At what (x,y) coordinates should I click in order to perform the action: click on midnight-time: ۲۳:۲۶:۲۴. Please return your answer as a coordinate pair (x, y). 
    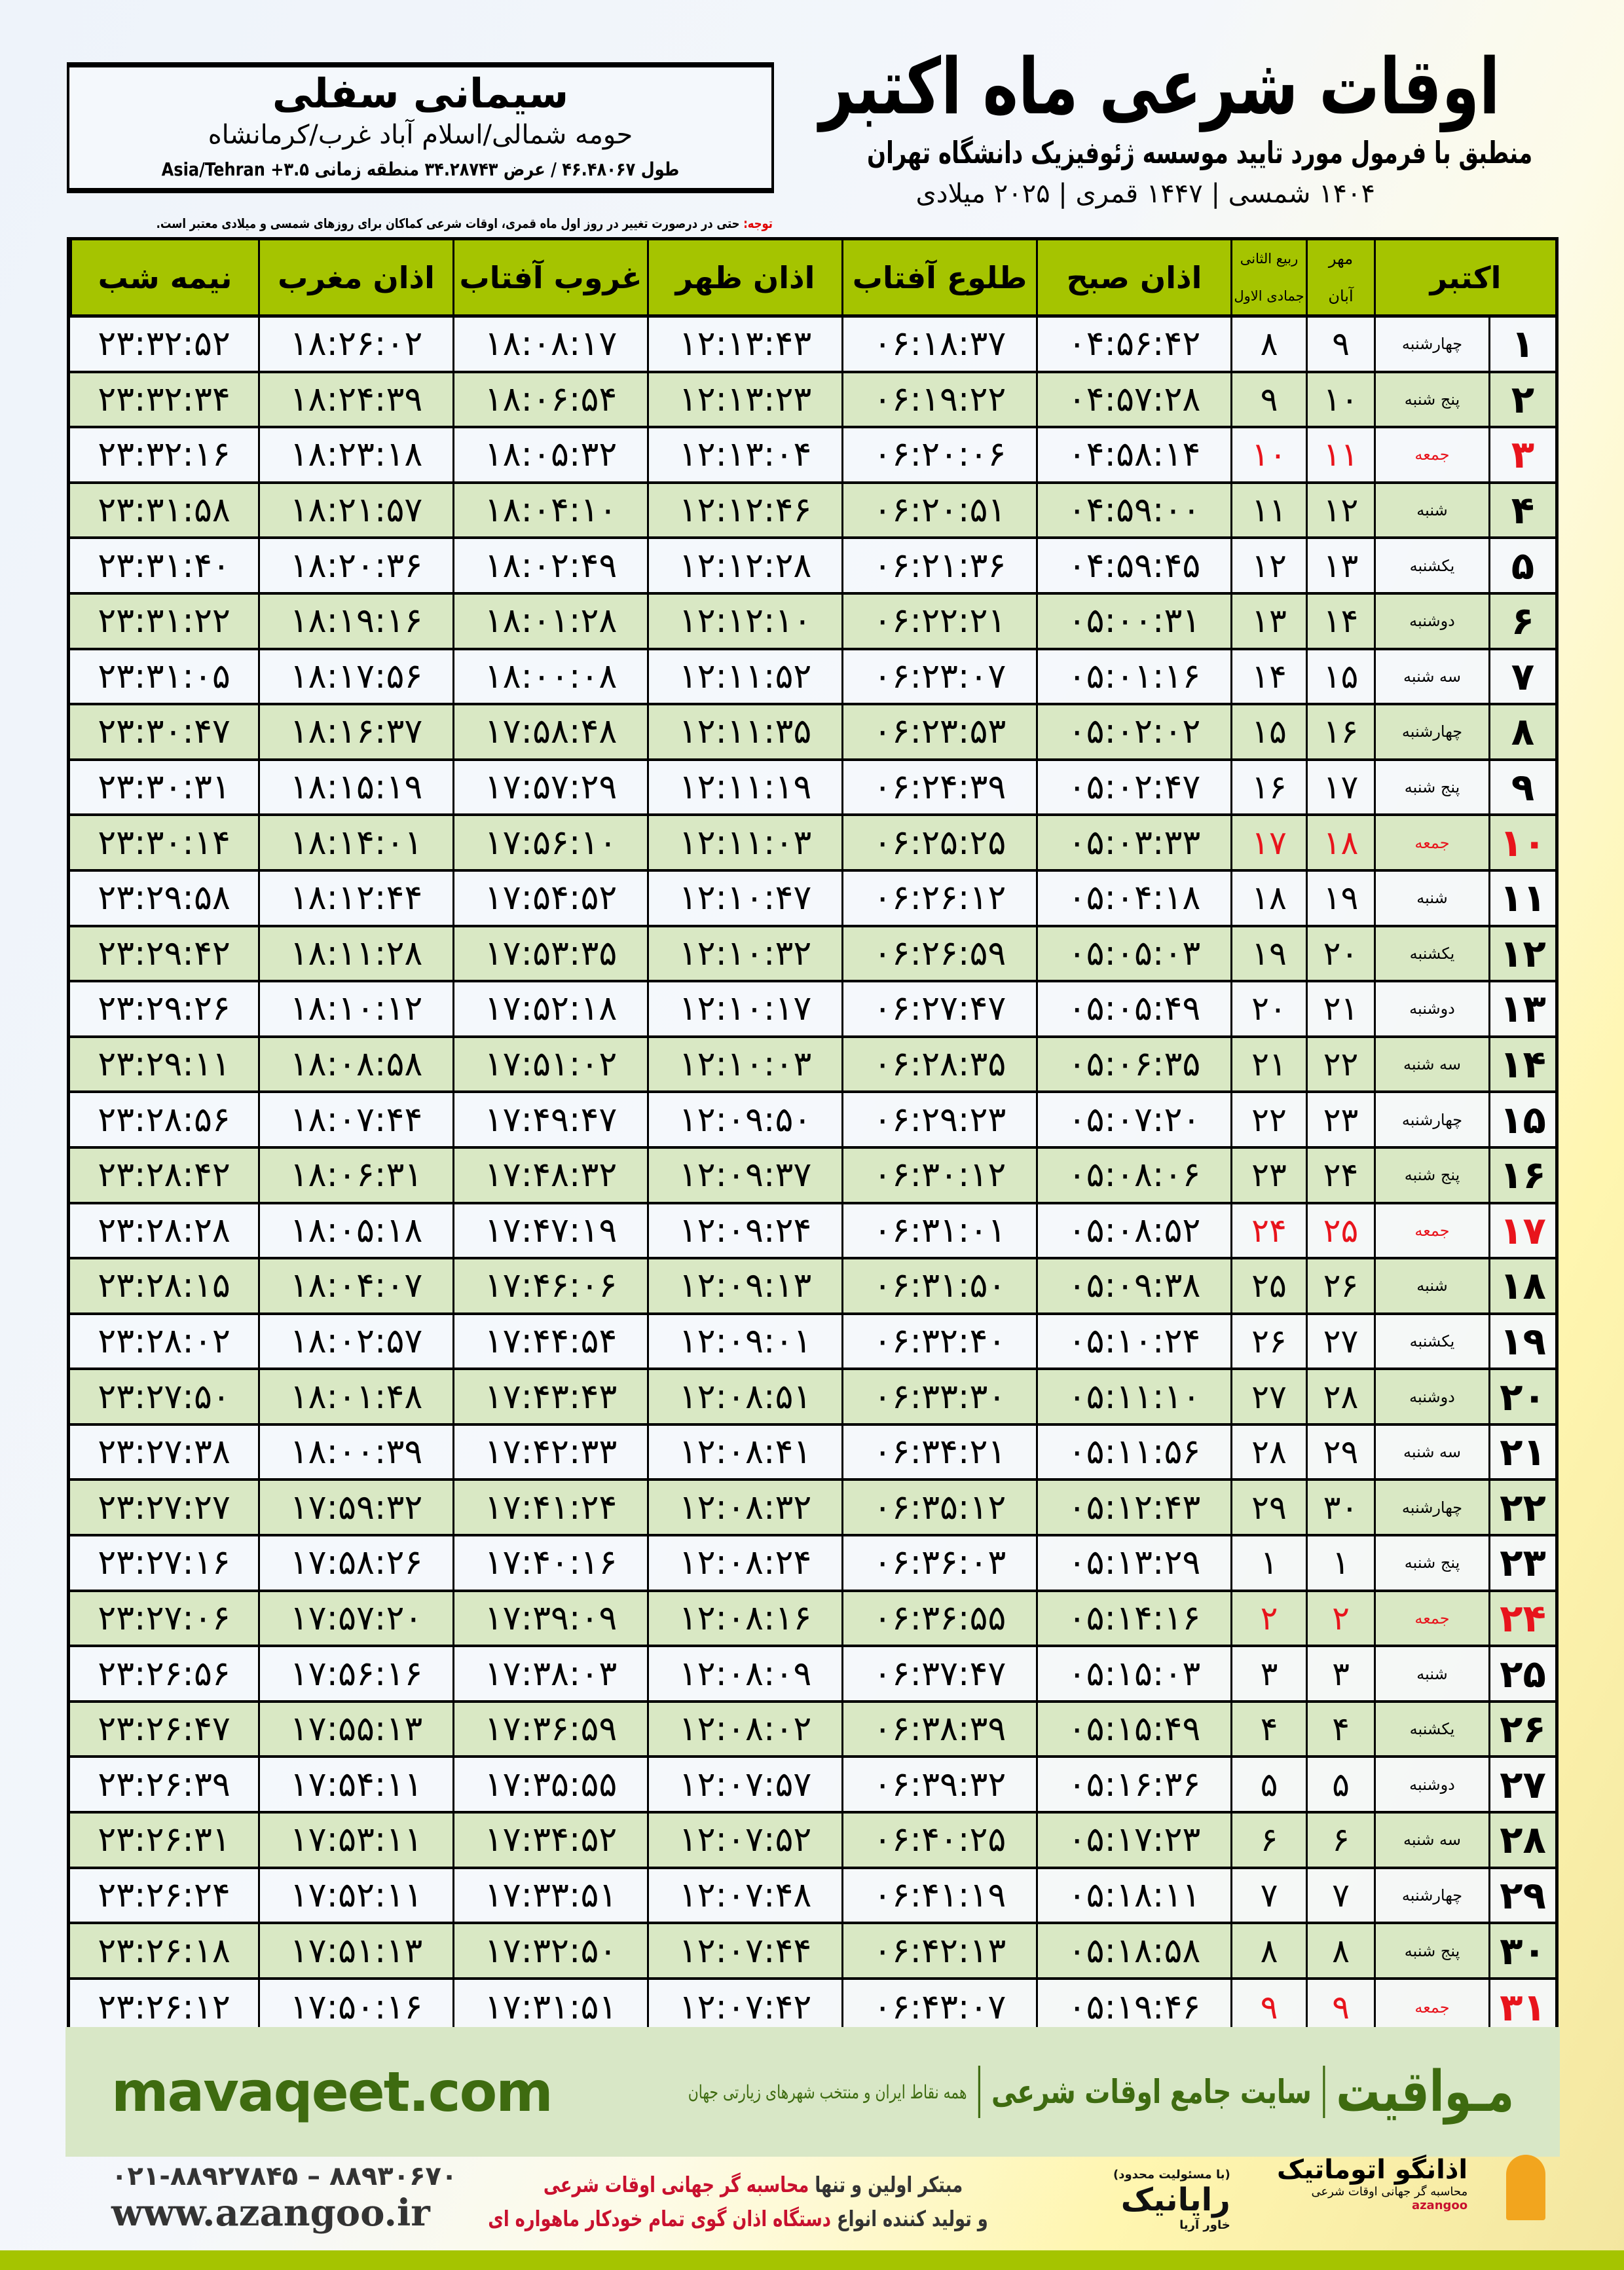
    Looking at the image, I should click on (164, 1895).